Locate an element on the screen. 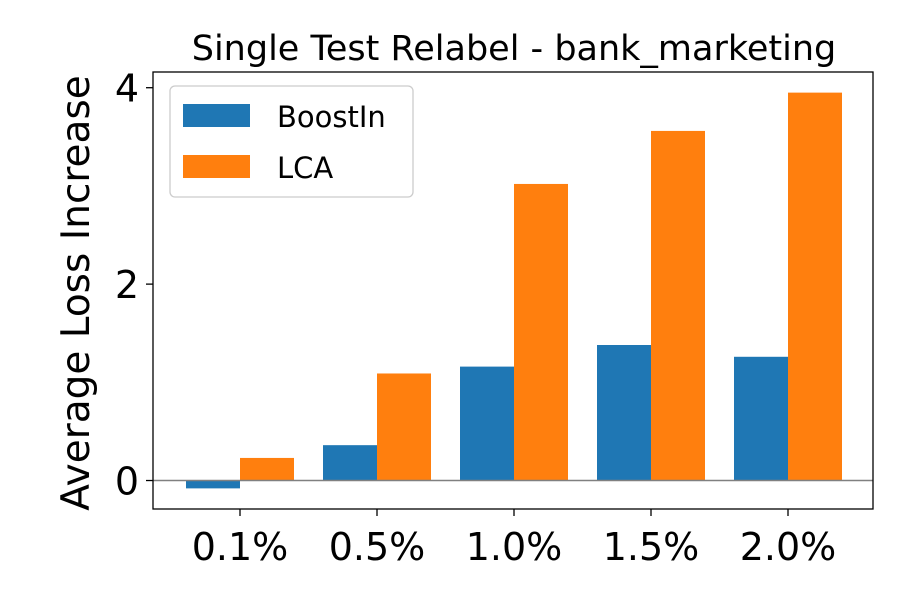 The height and width of the screenshot is (600, 900). x-tick-label-3: 1.0% is located at coordinates (514, 547).